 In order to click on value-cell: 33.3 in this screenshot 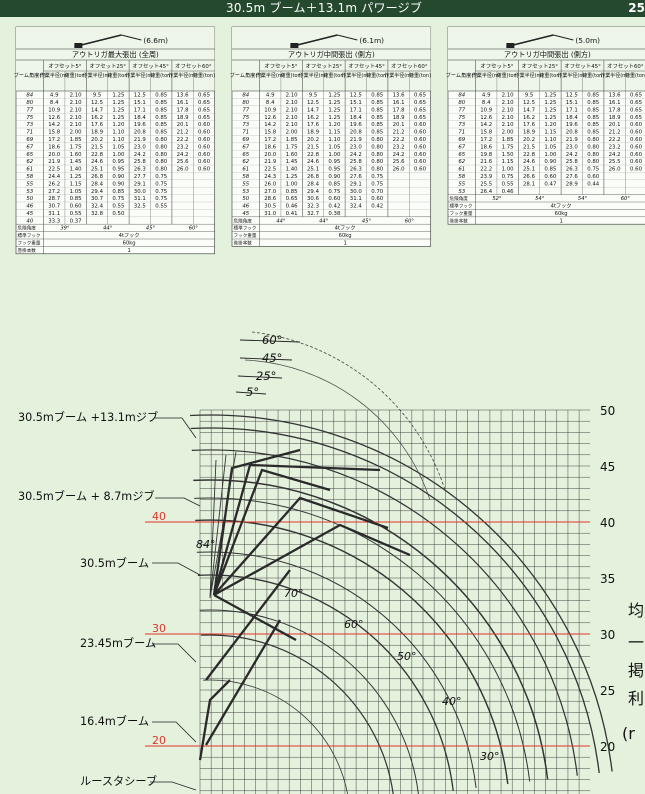, I will do `click(54, 221)`.